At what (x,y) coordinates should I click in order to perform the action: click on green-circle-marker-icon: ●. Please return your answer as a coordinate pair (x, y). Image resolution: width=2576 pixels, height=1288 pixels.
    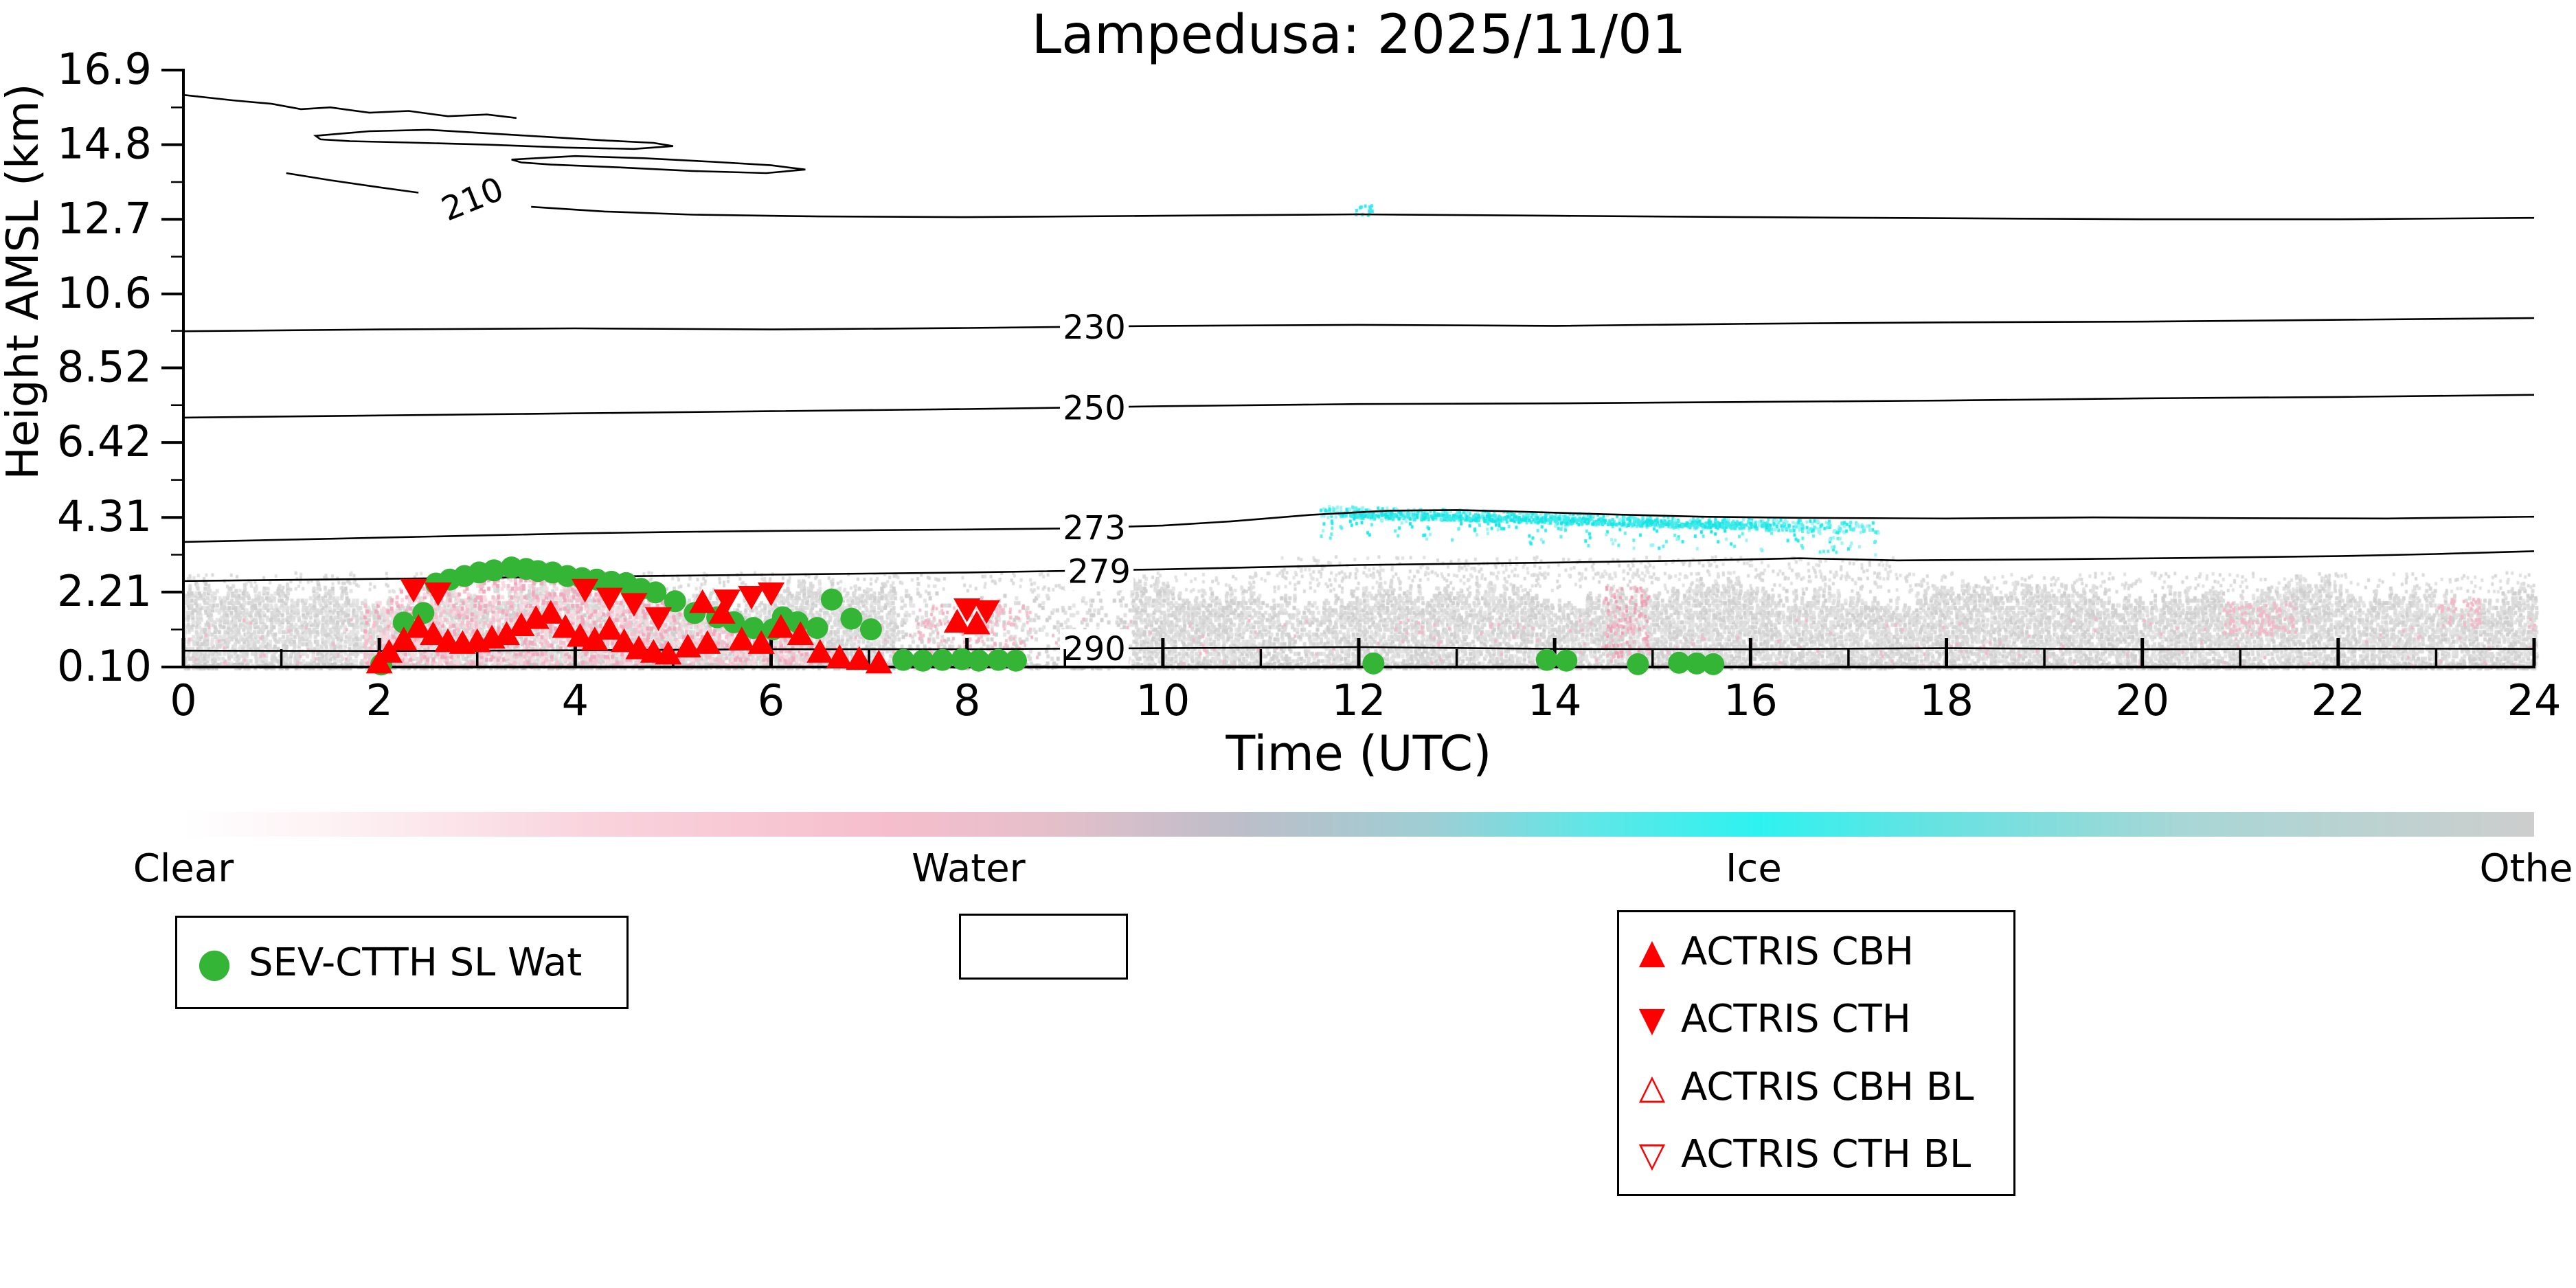
    Looking at the image, I should click on (214, 962).